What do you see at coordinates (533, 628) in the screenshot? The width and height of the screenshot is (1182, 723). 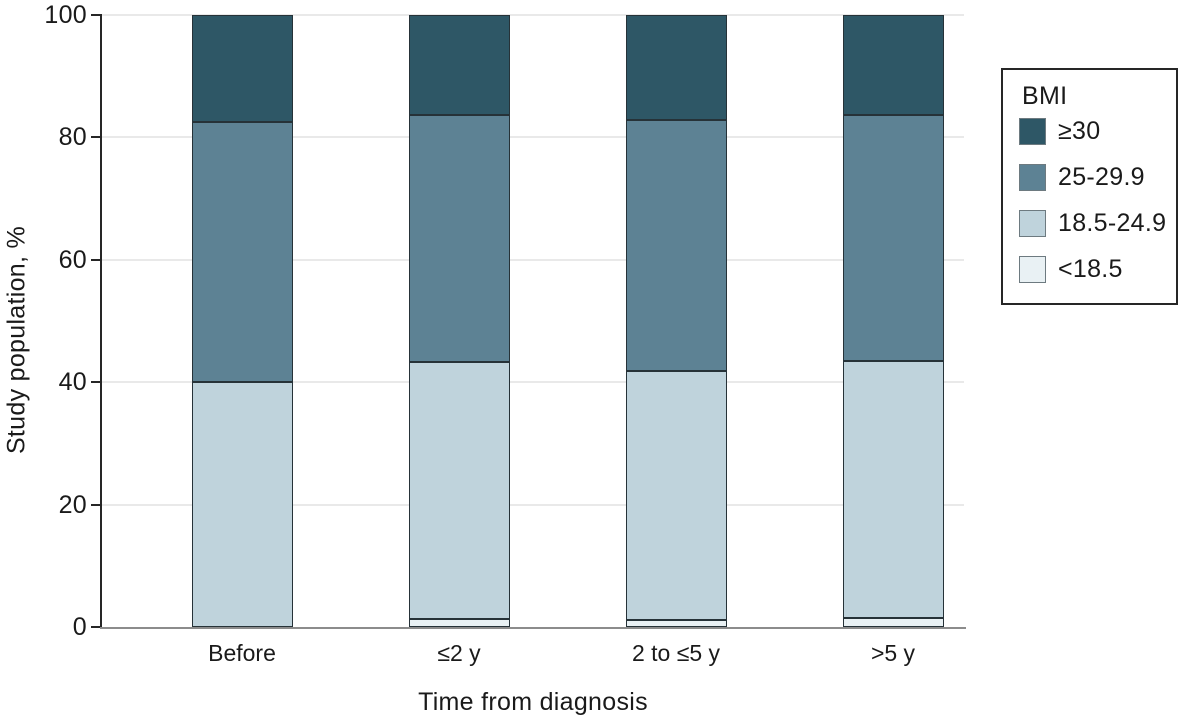 I see `x-axis-line` at bounding box center [533, 628].